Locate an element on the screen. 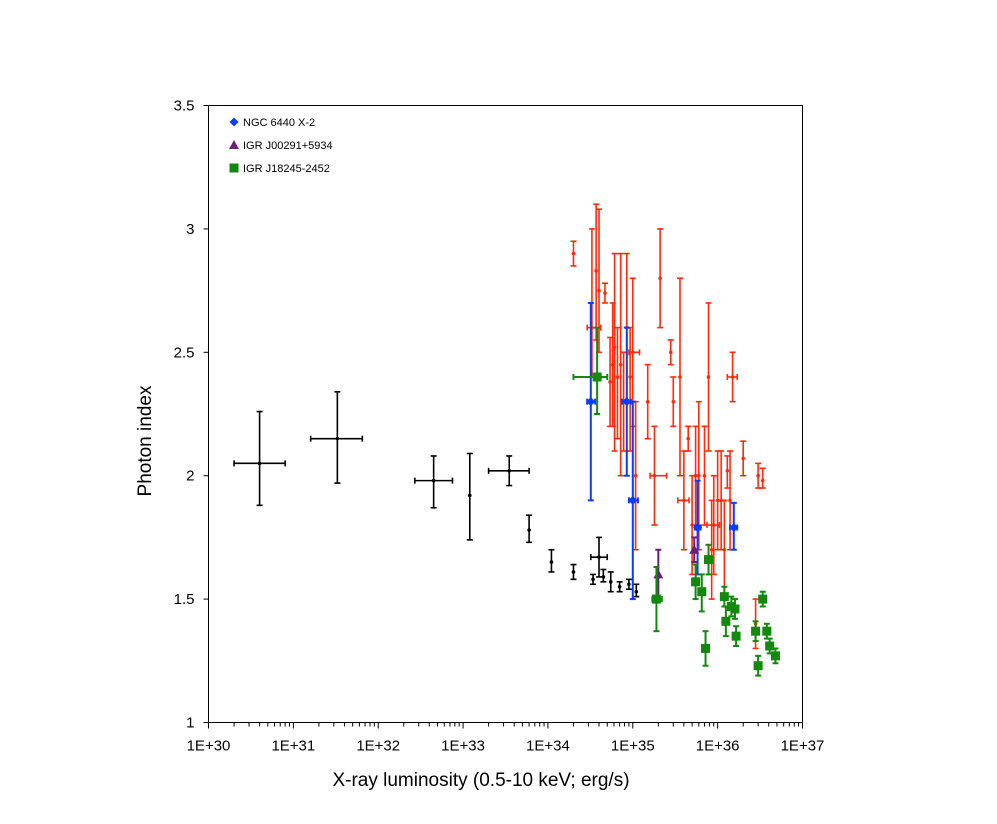 The image size is (997, 824). y-tick-label: 3 is located at coordinates (190, 229).